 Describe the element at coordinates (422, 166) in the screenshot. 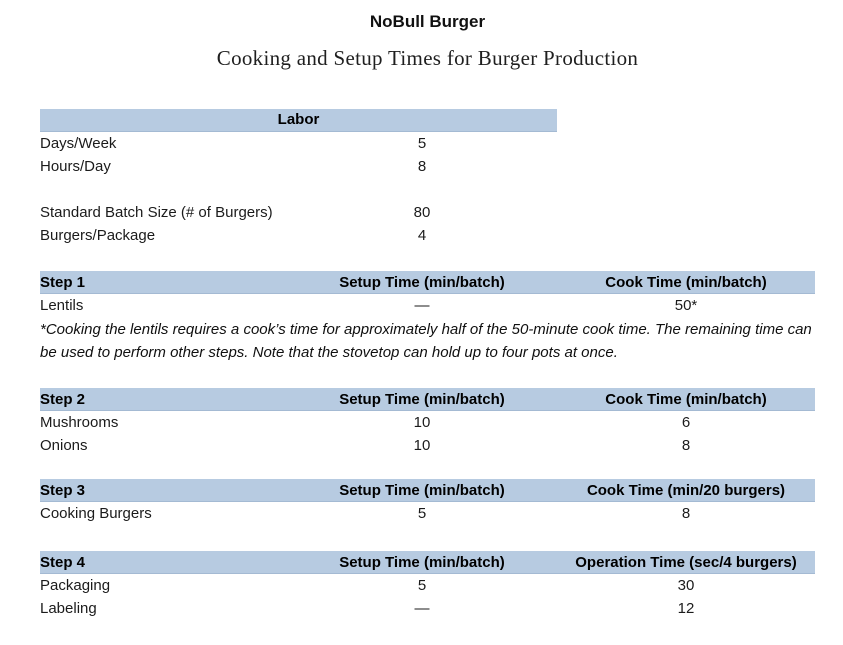

I see `row-value: 8` at that location.